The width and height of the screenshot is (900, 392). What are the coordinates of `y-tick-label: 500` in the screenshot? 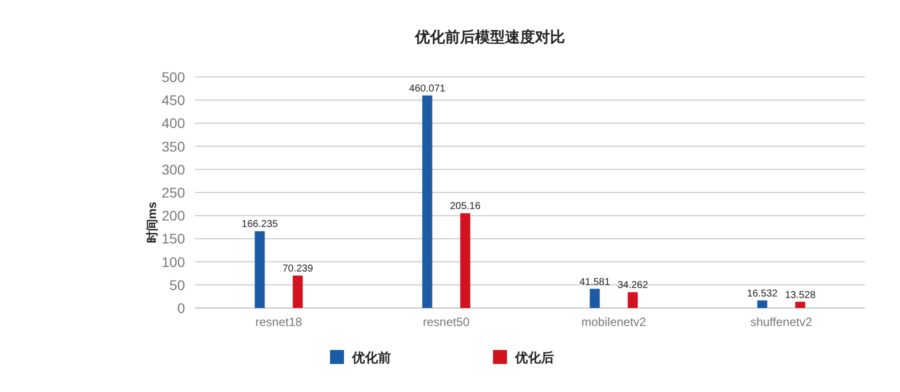 It's located at (174, 77).